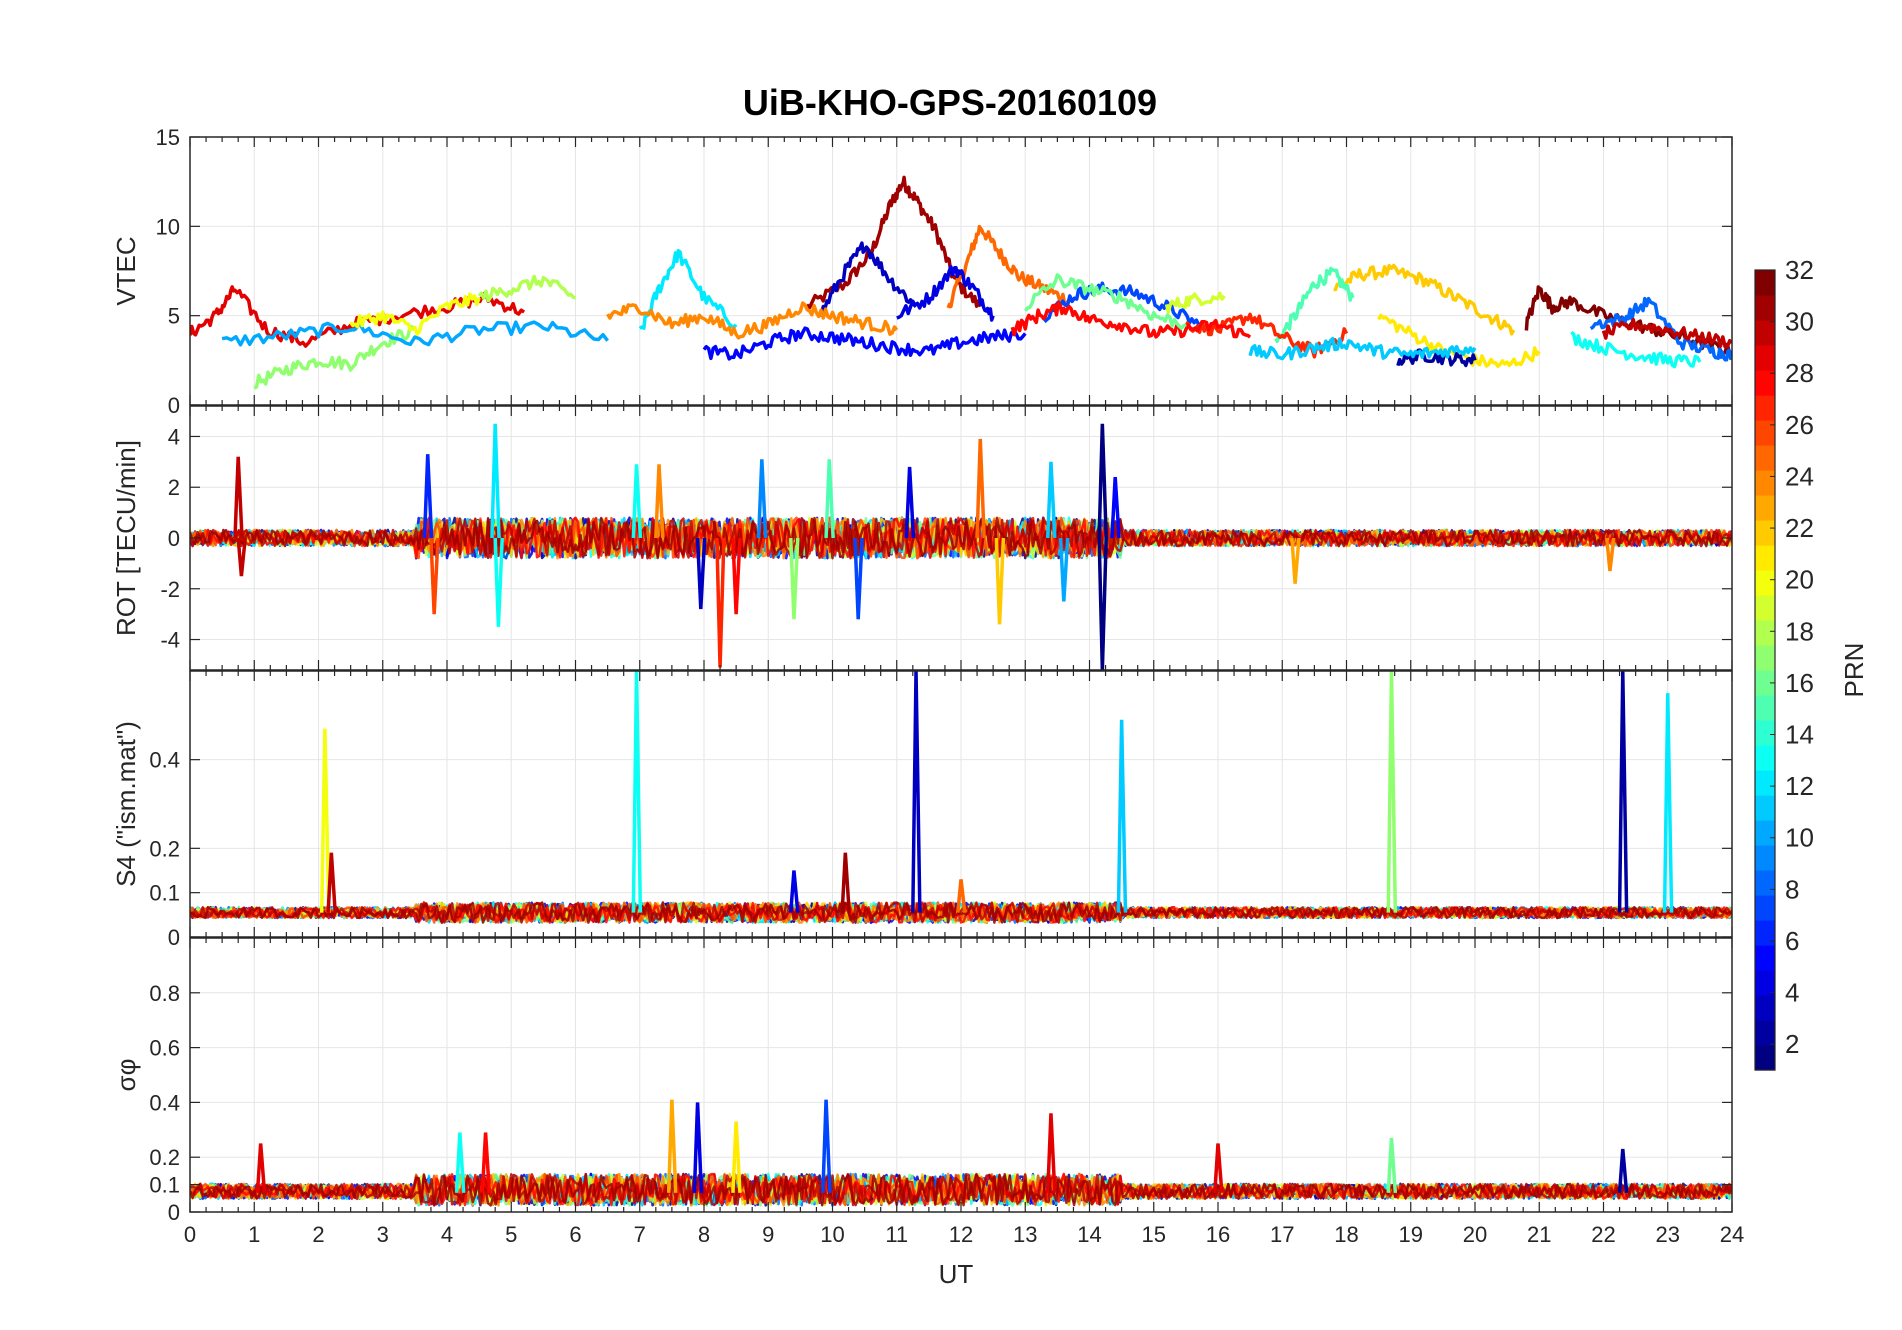 This screenshot has height=1330, width=1902. I want to click on colorbar-tick-label: 24, so click(1799, 476).